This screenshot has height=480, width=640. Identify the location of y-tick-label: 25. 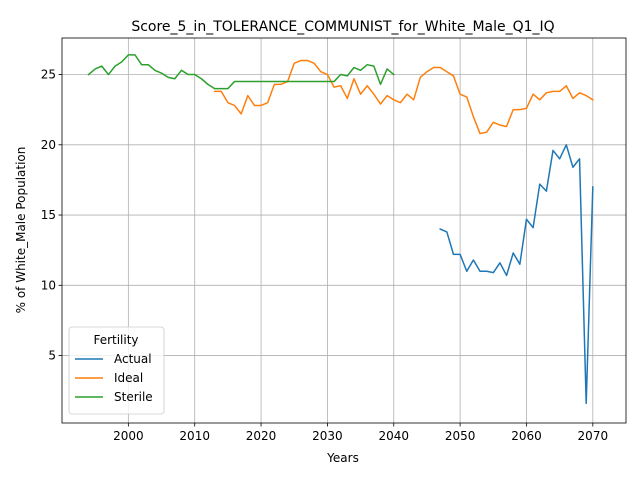
(48, 75).